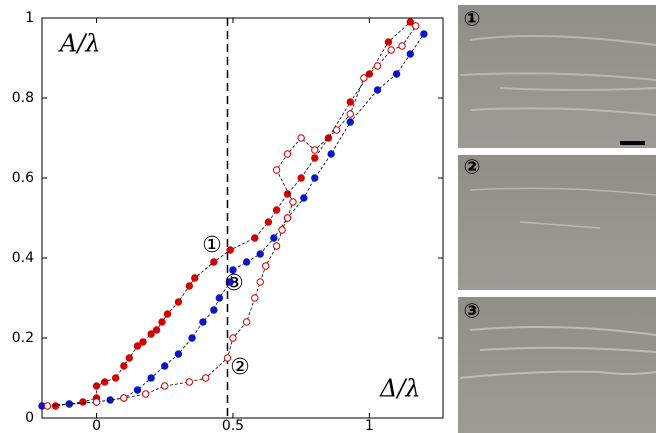 The height and width of the screenshot is (433, 656). I want to click on image-label: ③, so click(472, 311).